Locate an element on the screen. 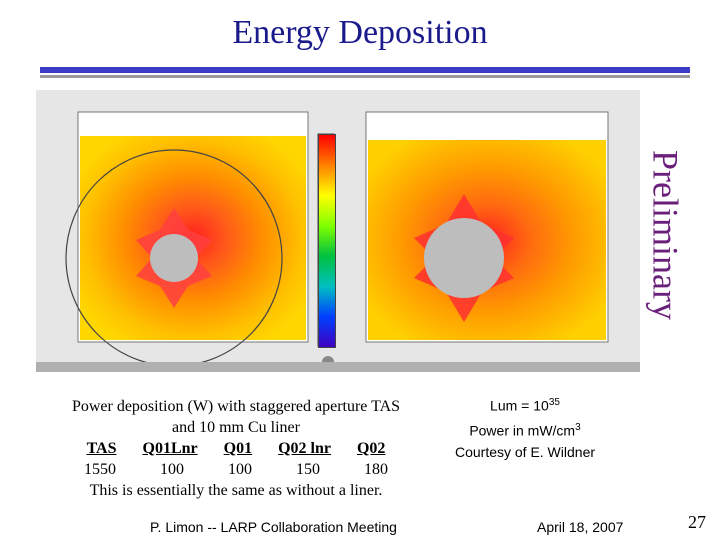 The height and width of the screenshot is (540, 720). courtesy-label: Courtesy of E. Wildner is located at coordinates (525, 452).